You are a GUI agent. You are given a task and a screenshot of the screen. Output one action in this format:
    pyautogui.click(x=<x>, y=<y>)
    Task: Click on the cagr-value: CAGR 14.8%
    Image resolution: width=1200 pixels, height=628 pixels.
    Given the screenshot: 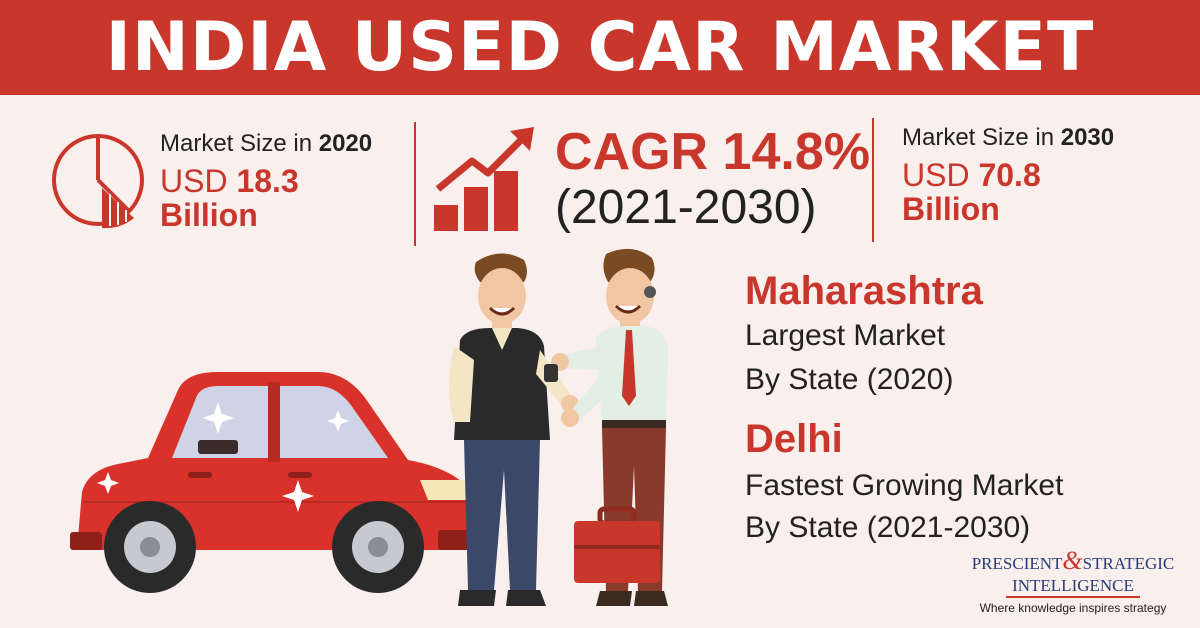 What is the action you would take?
    pyautogui.click(x=712, y=152)
    